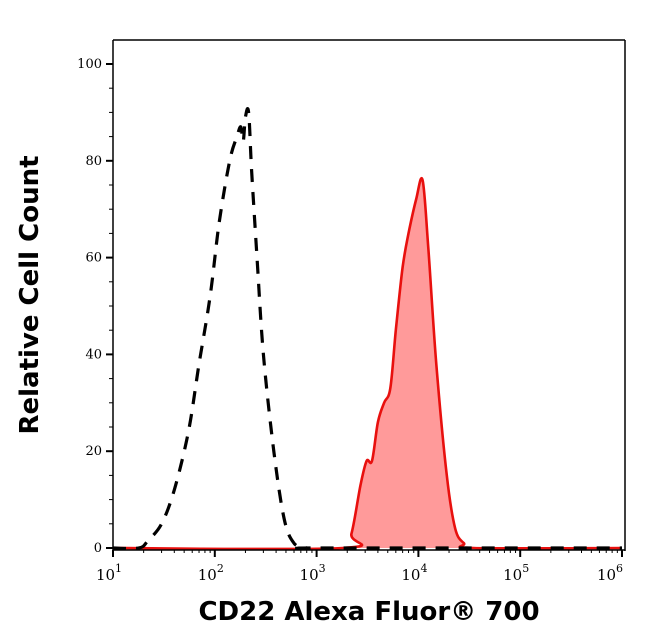 Image resolution: width=646 pixels, height=641 pixels. I want to click on y-tick-label: 60, so click(93, 258).